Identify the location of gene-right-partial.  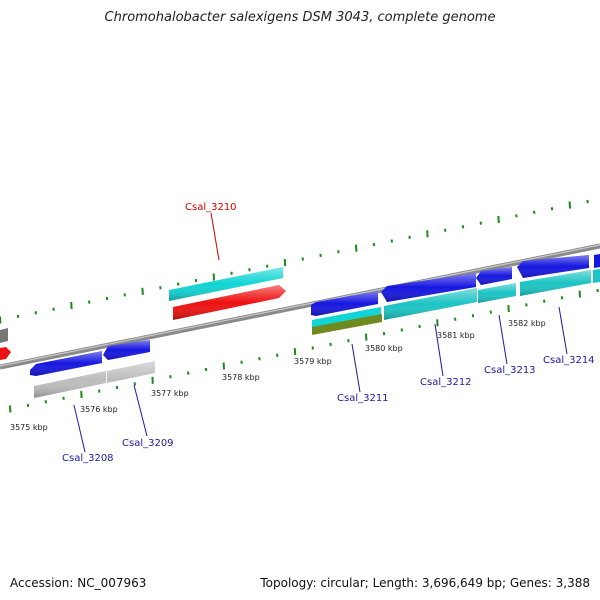
(596, 276).